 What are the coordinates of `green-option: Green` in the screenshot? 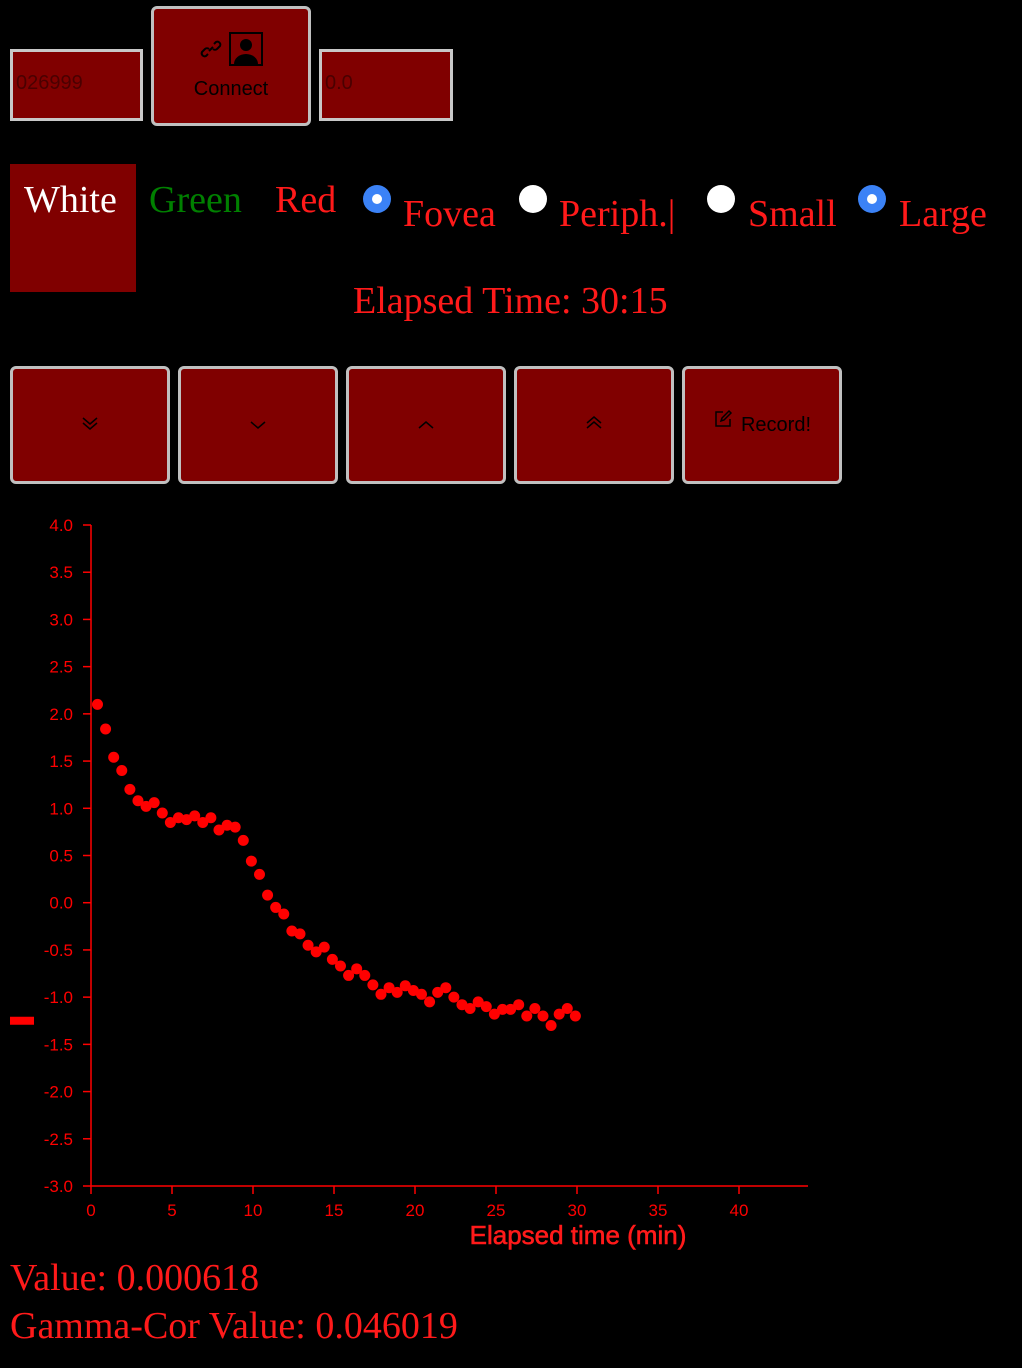 It's located at (195, 200).